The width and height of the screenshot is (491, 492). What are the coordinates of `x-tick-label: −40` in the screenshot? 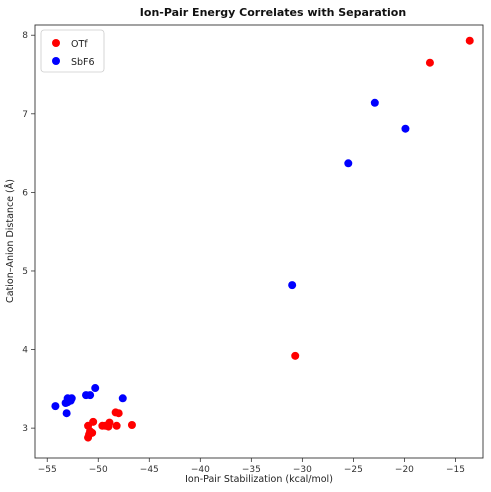 It's located at (200, 470).